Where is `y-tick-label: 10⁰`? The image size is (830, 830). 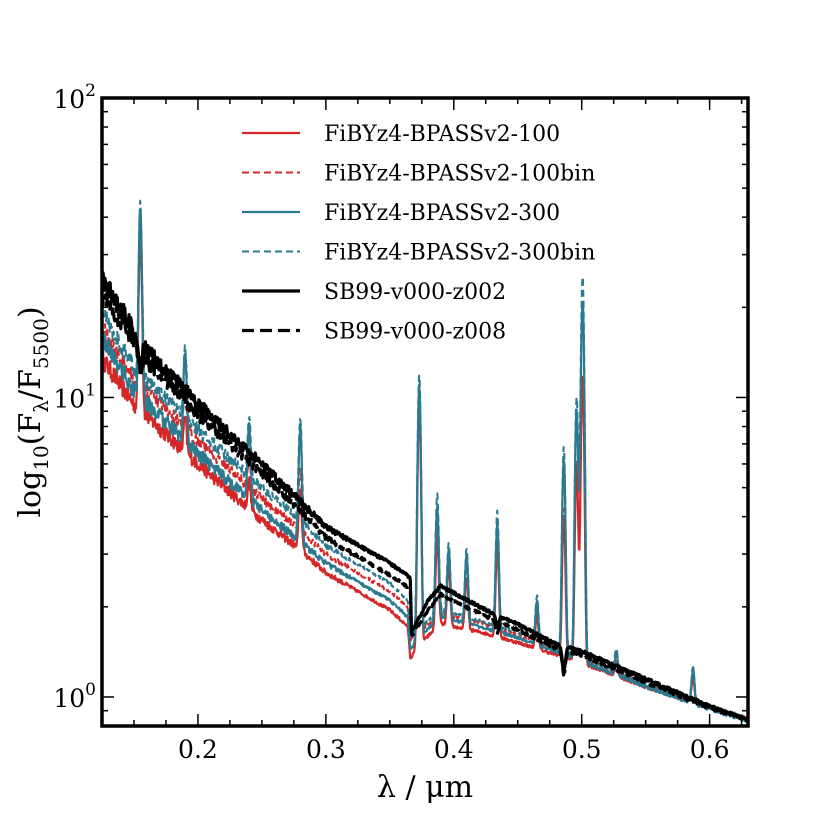 y-tick-label: 10⁰ is located at coordinates (74, 696).